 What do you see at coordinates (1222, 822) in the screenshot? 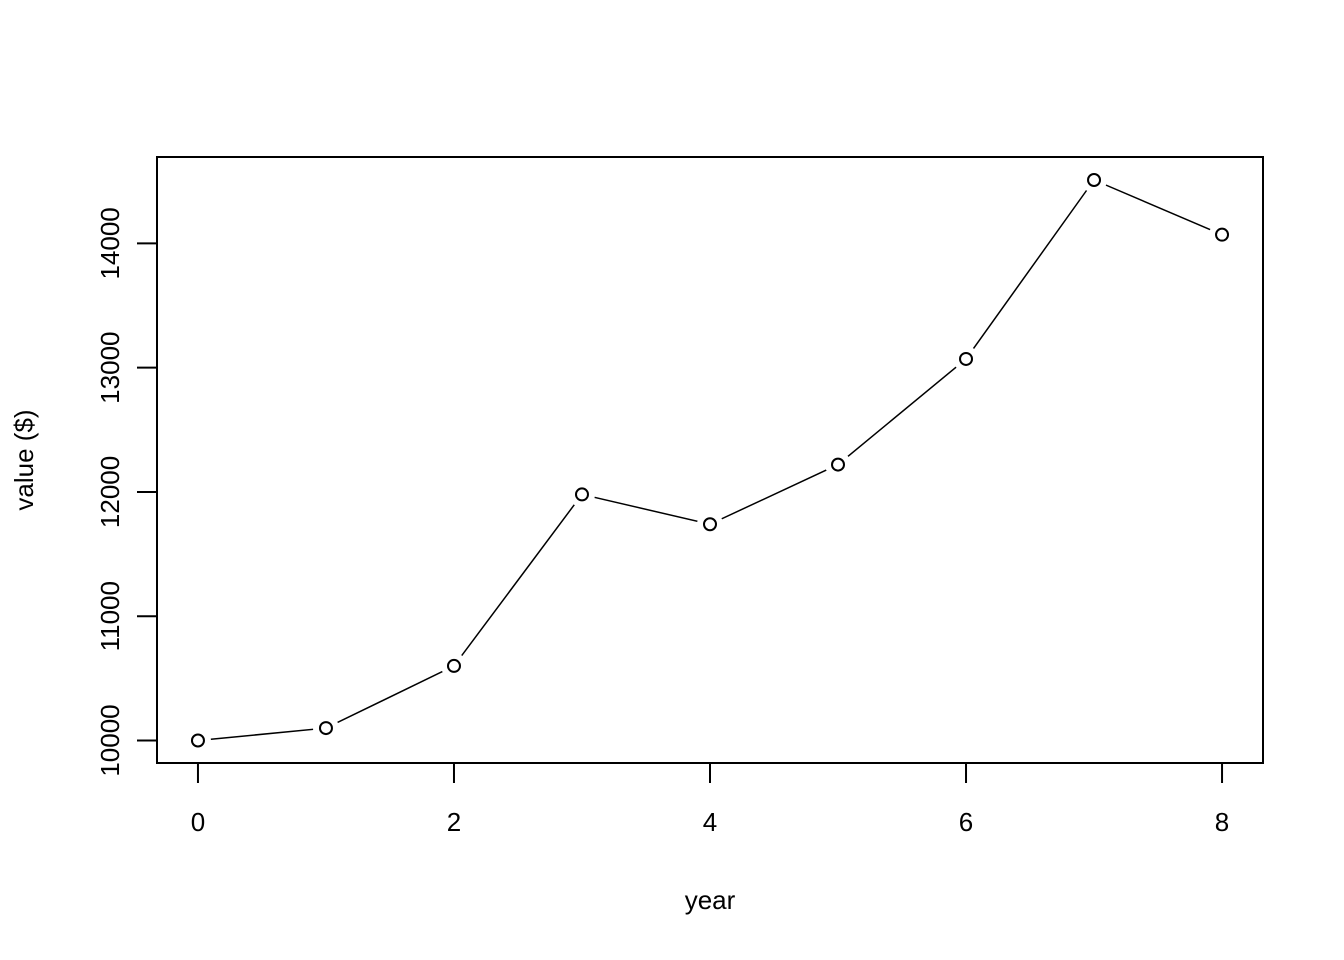
I see `x-tick-label: 8` at bounding box center [1222, 822].